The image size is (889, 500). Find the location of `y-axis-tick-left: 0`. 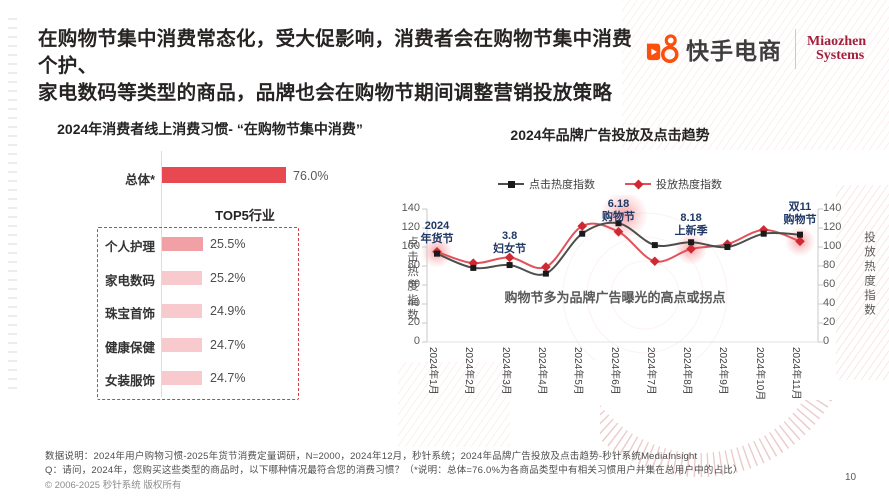

y-axis-tick-left: 0 is located at coordinates (416, 341).